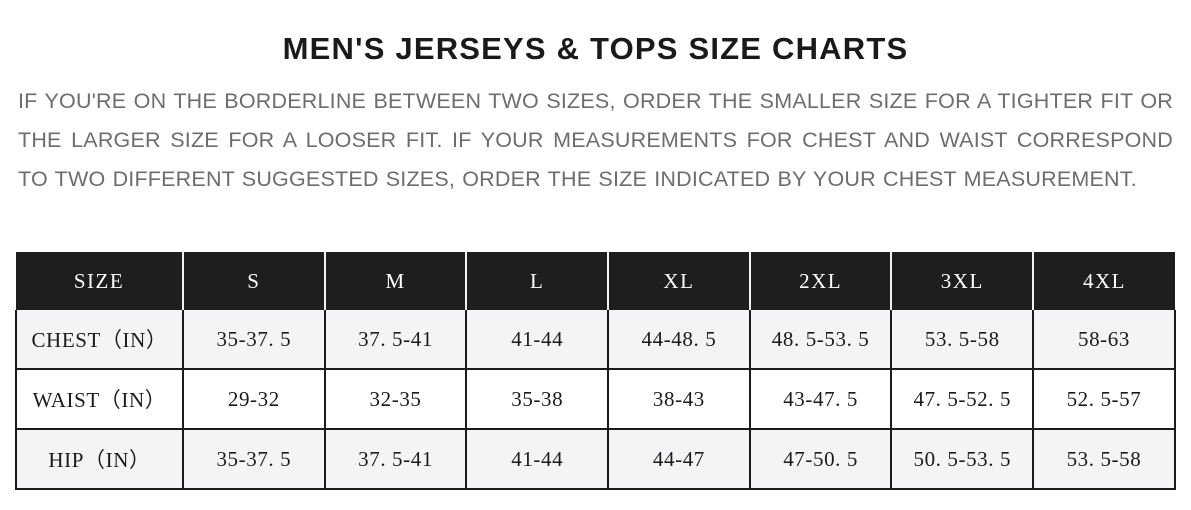 This screenshot has height=510, width=1191. I want to click on cell-waist-m: 32-35, so click(396, 399).